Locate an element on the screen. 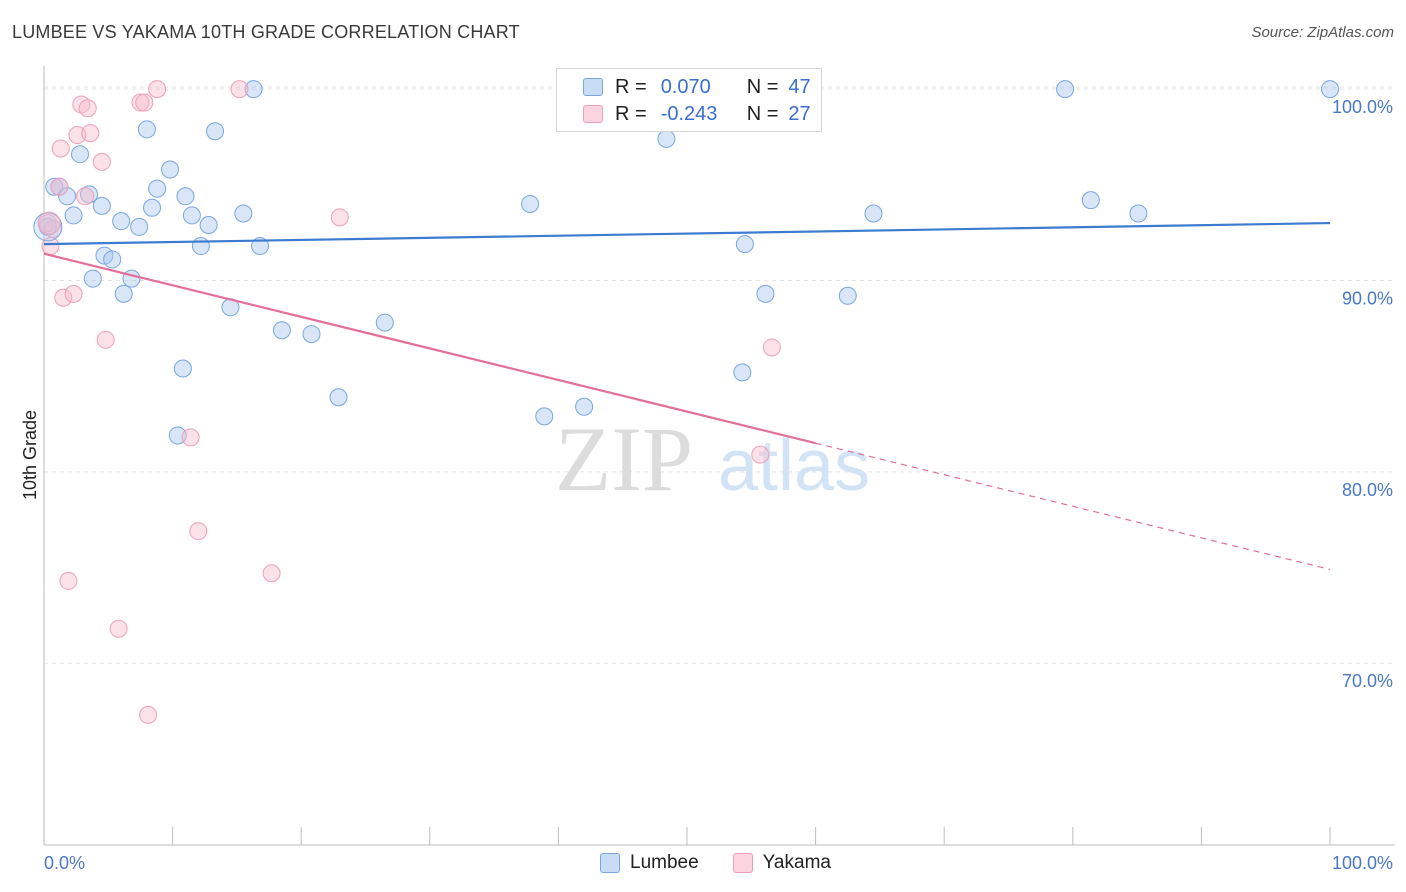 The width and height of the screenshot is (1406, 892). watermark-atlas: atlas is located at coordinates (794, 466).